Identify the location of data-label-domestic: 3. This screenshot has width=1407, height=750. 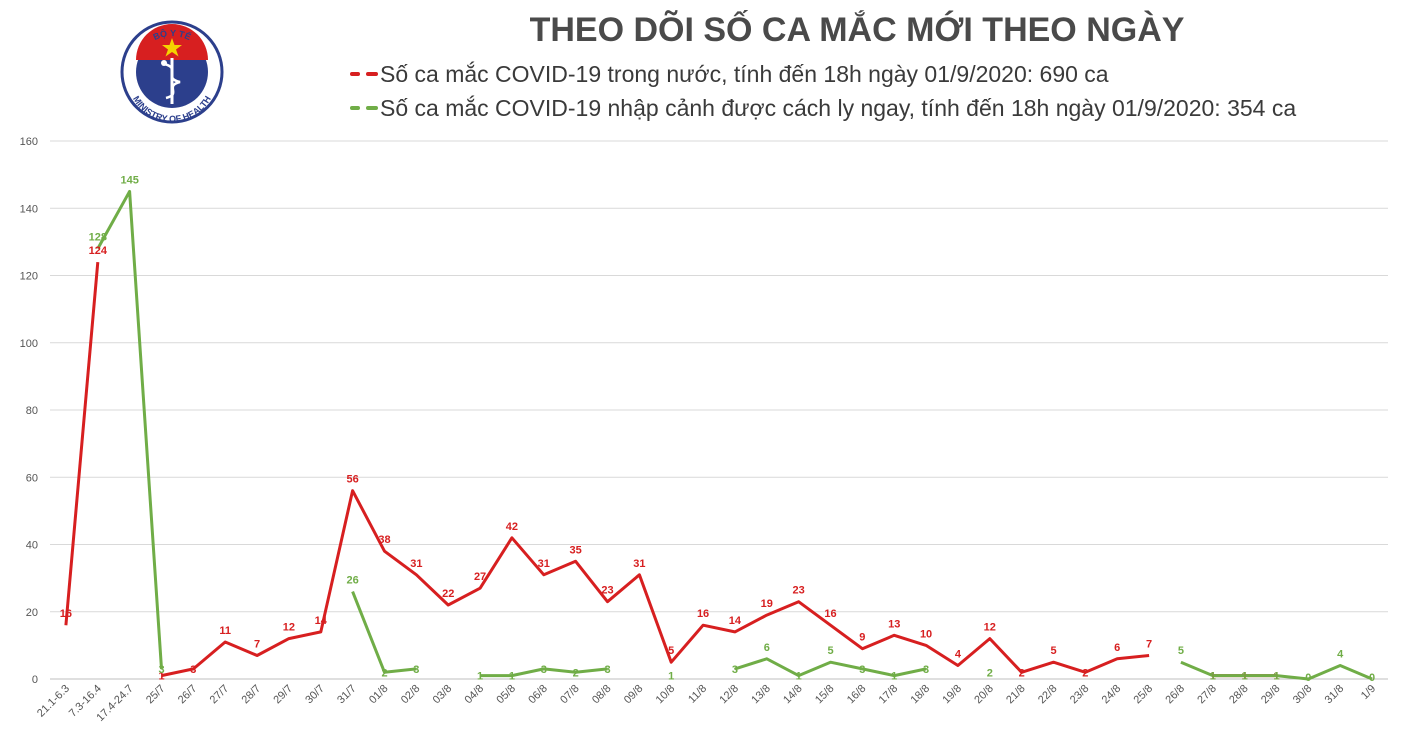
(193, 670).